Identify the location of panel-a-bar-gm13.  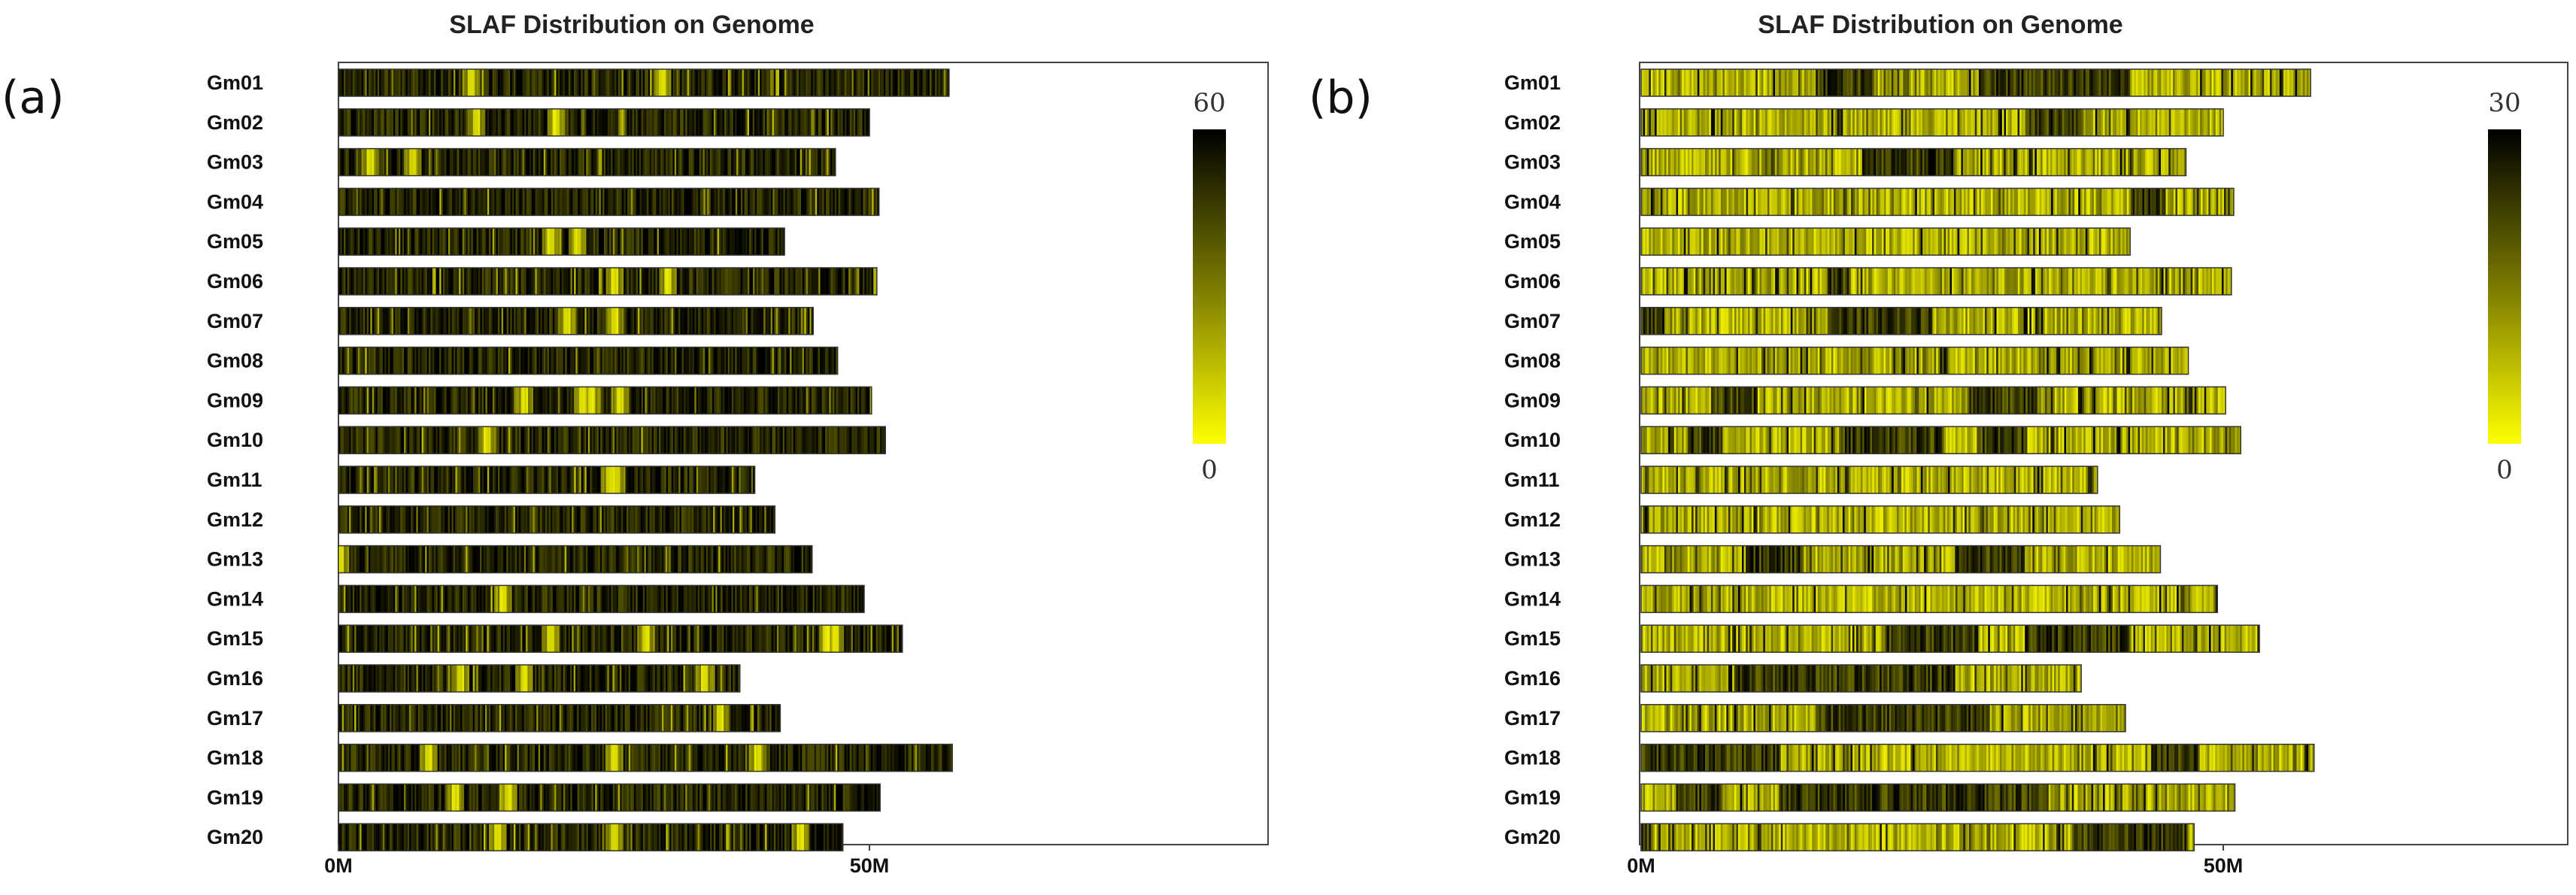
(575, 559).